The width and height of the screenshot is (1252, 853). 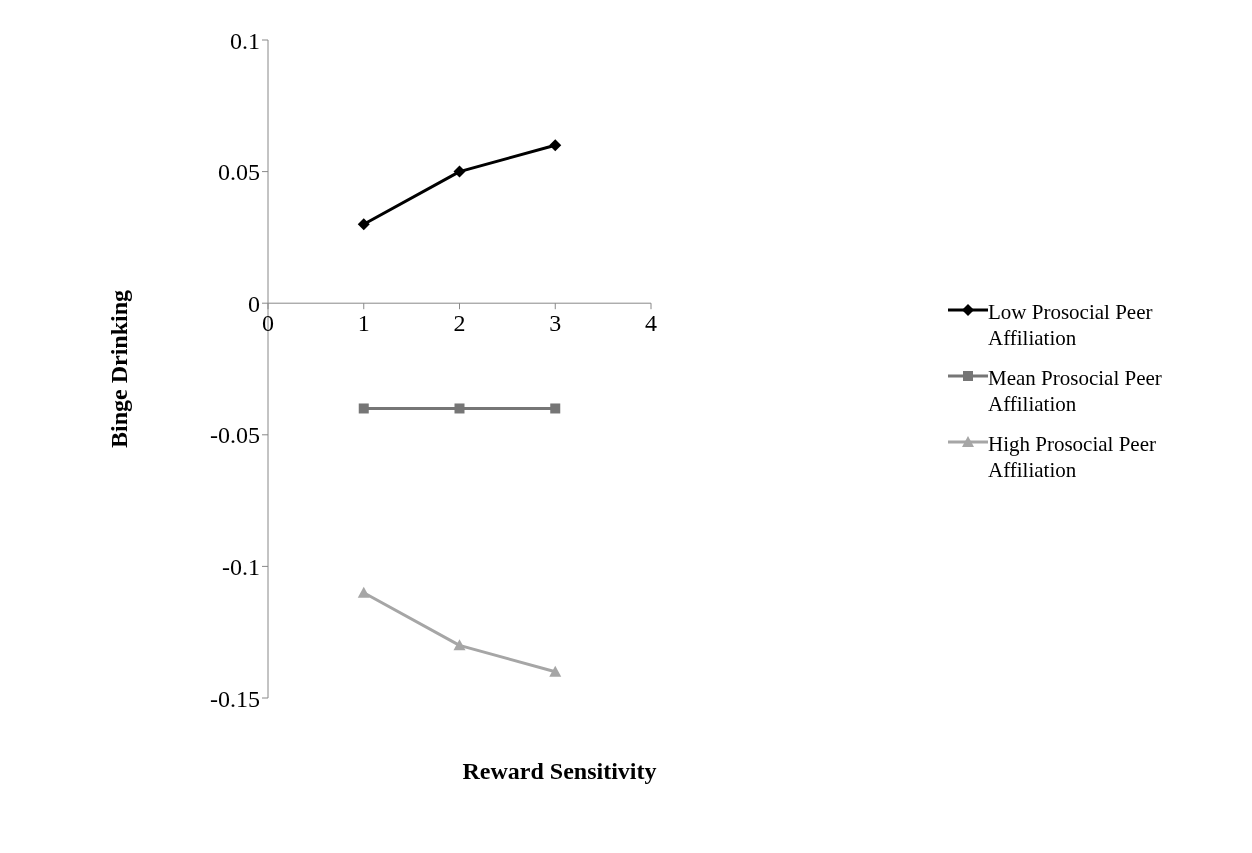 What do you see at coordinates (363, 323) in the screenshot?
I see `x-tick-label: 1` at bounding box center [363, 323].